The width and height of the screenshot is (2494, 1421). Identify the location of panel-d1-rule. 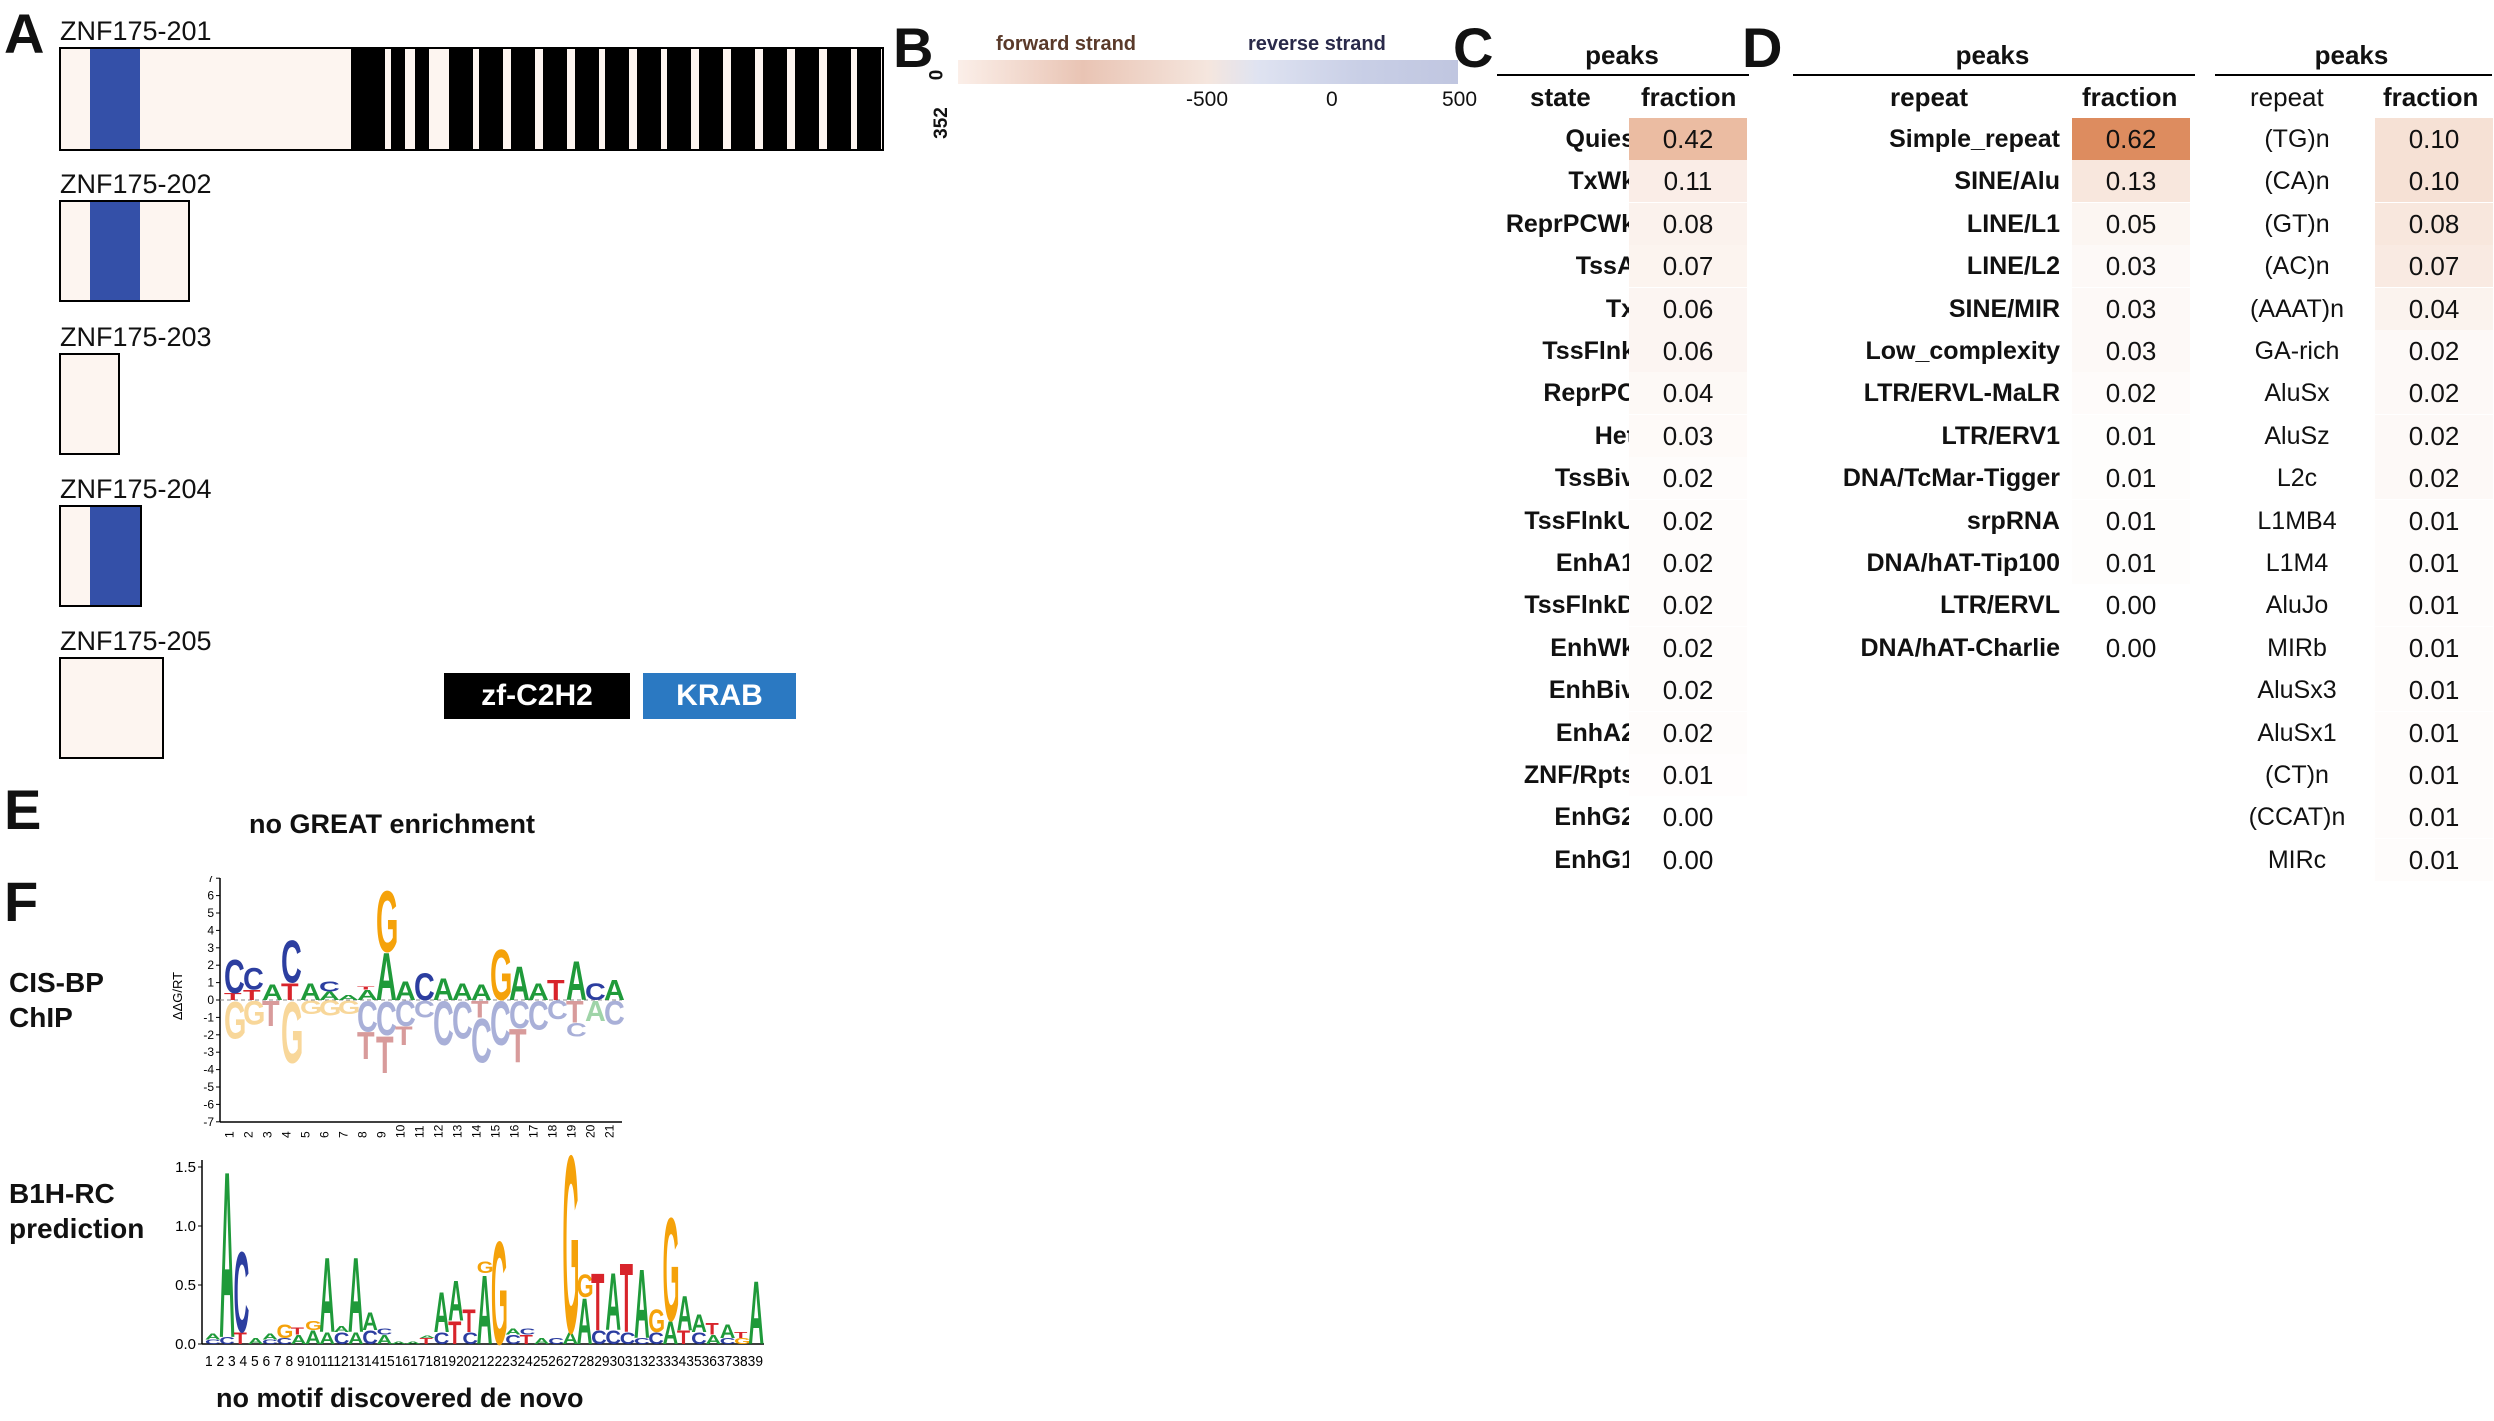
(1994, 75).